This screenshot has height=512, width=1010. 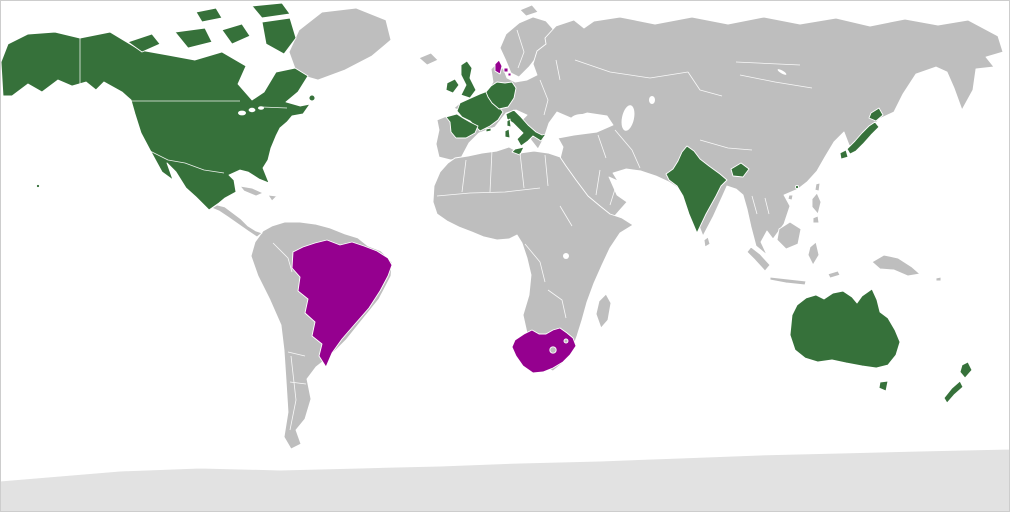 I want to click on region-antarctica, so click(x=505, y=480).